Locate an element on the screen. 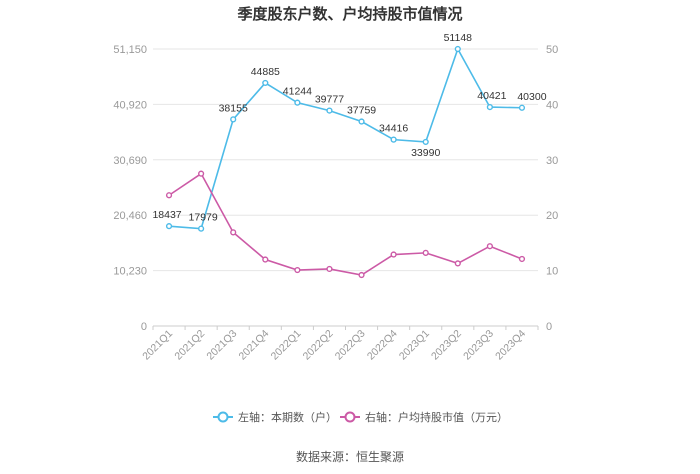  left-axis: 0 10,230 20,460 30,690 40,920 51,150 is located at coordinates (130, 188).